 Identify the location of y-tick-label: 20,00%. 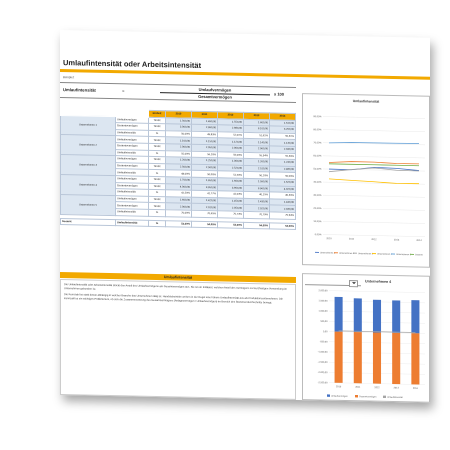
(317, 208).